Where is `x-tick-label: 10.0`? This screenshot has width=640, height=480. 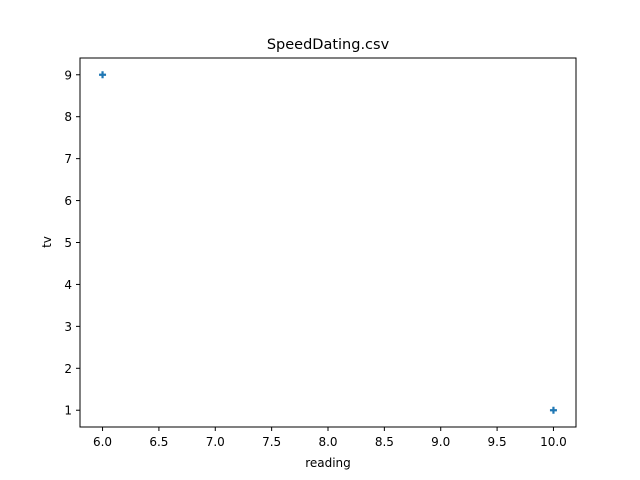 x-tick-label: 10.0 is located at coordinates (553, 442).